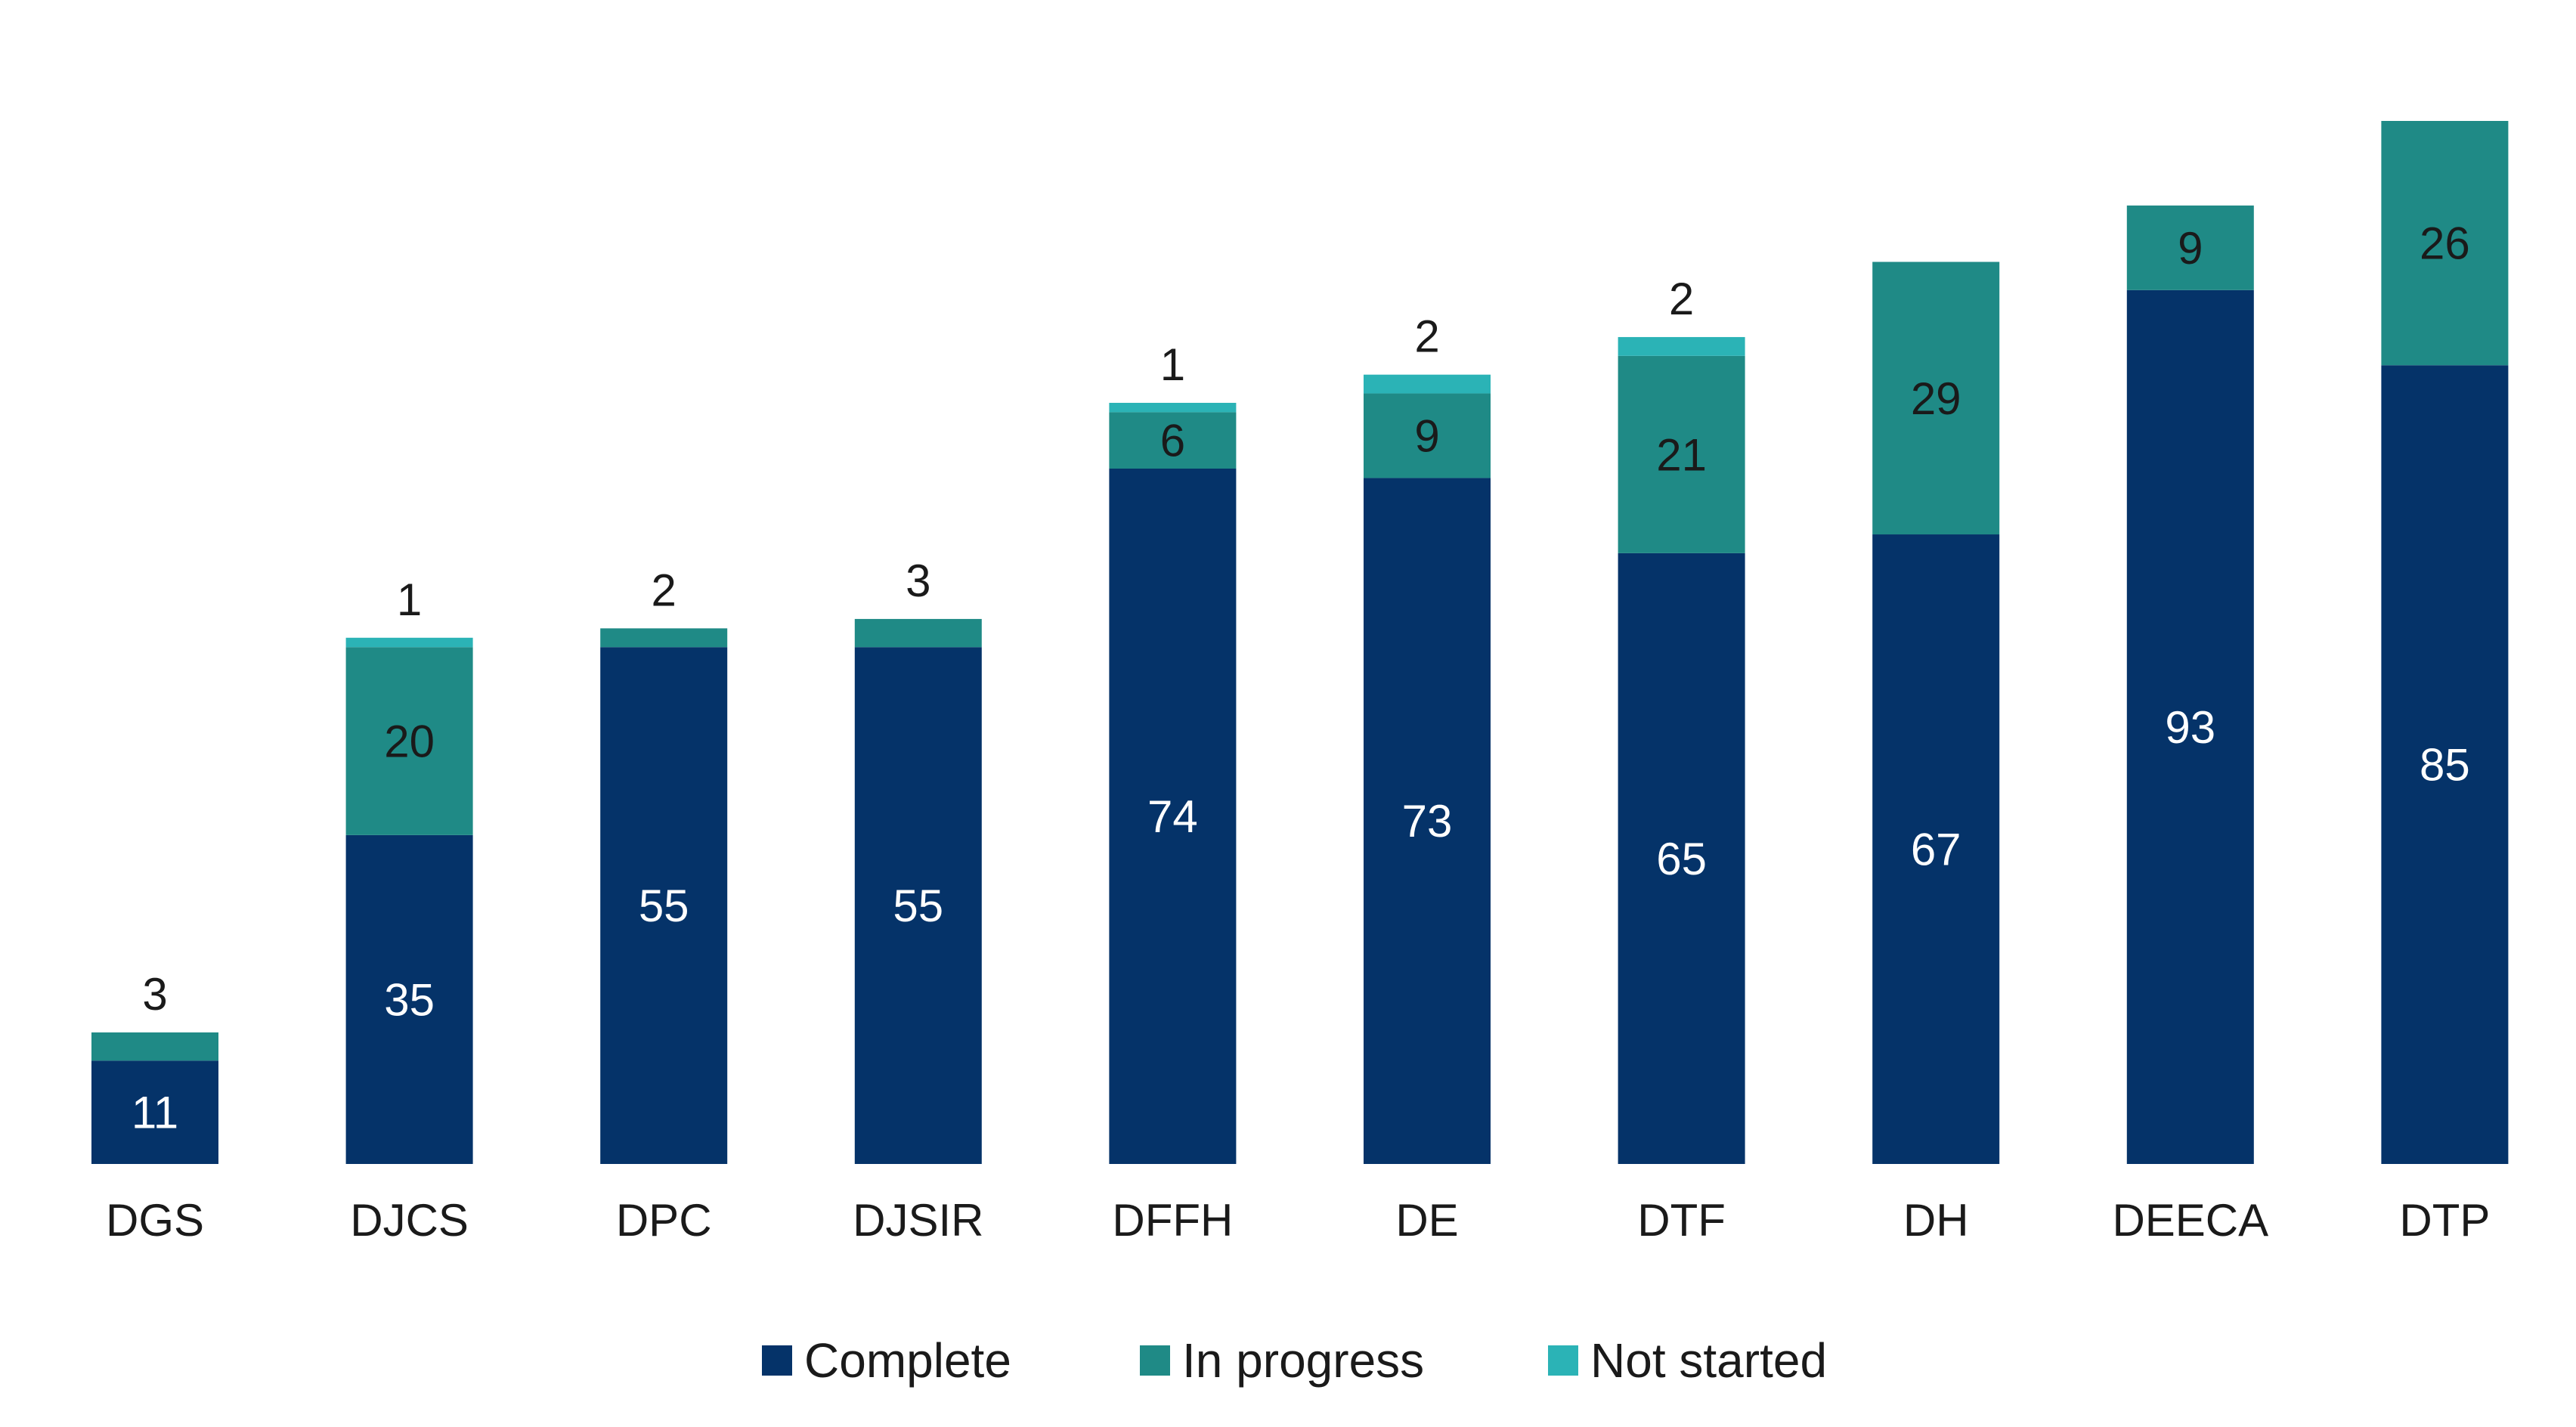  Describe the element at coordinates (664, 590) in the screenshot. I see `data-label-in-progress-dpc: 2` at that location.